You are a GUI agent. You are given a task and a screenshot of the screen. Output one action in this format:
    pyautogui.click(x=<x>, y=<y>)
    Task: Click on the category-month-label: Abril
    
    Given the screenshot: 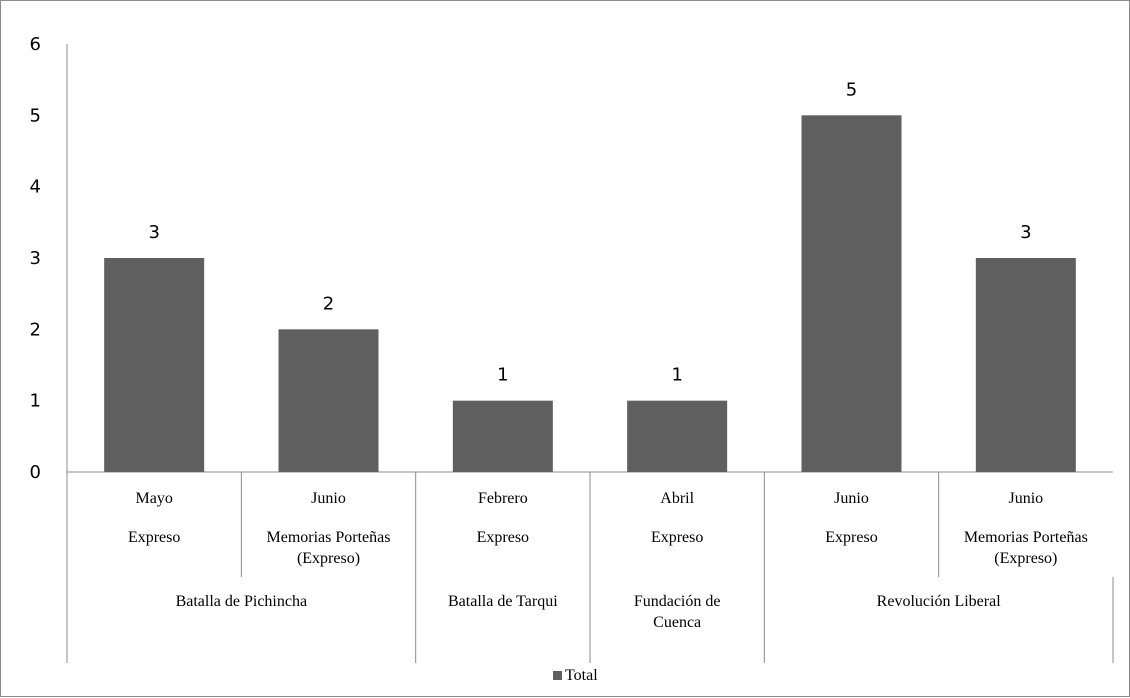 What is the action you would take?
    pyautogui.click(x=677, y=498)
    